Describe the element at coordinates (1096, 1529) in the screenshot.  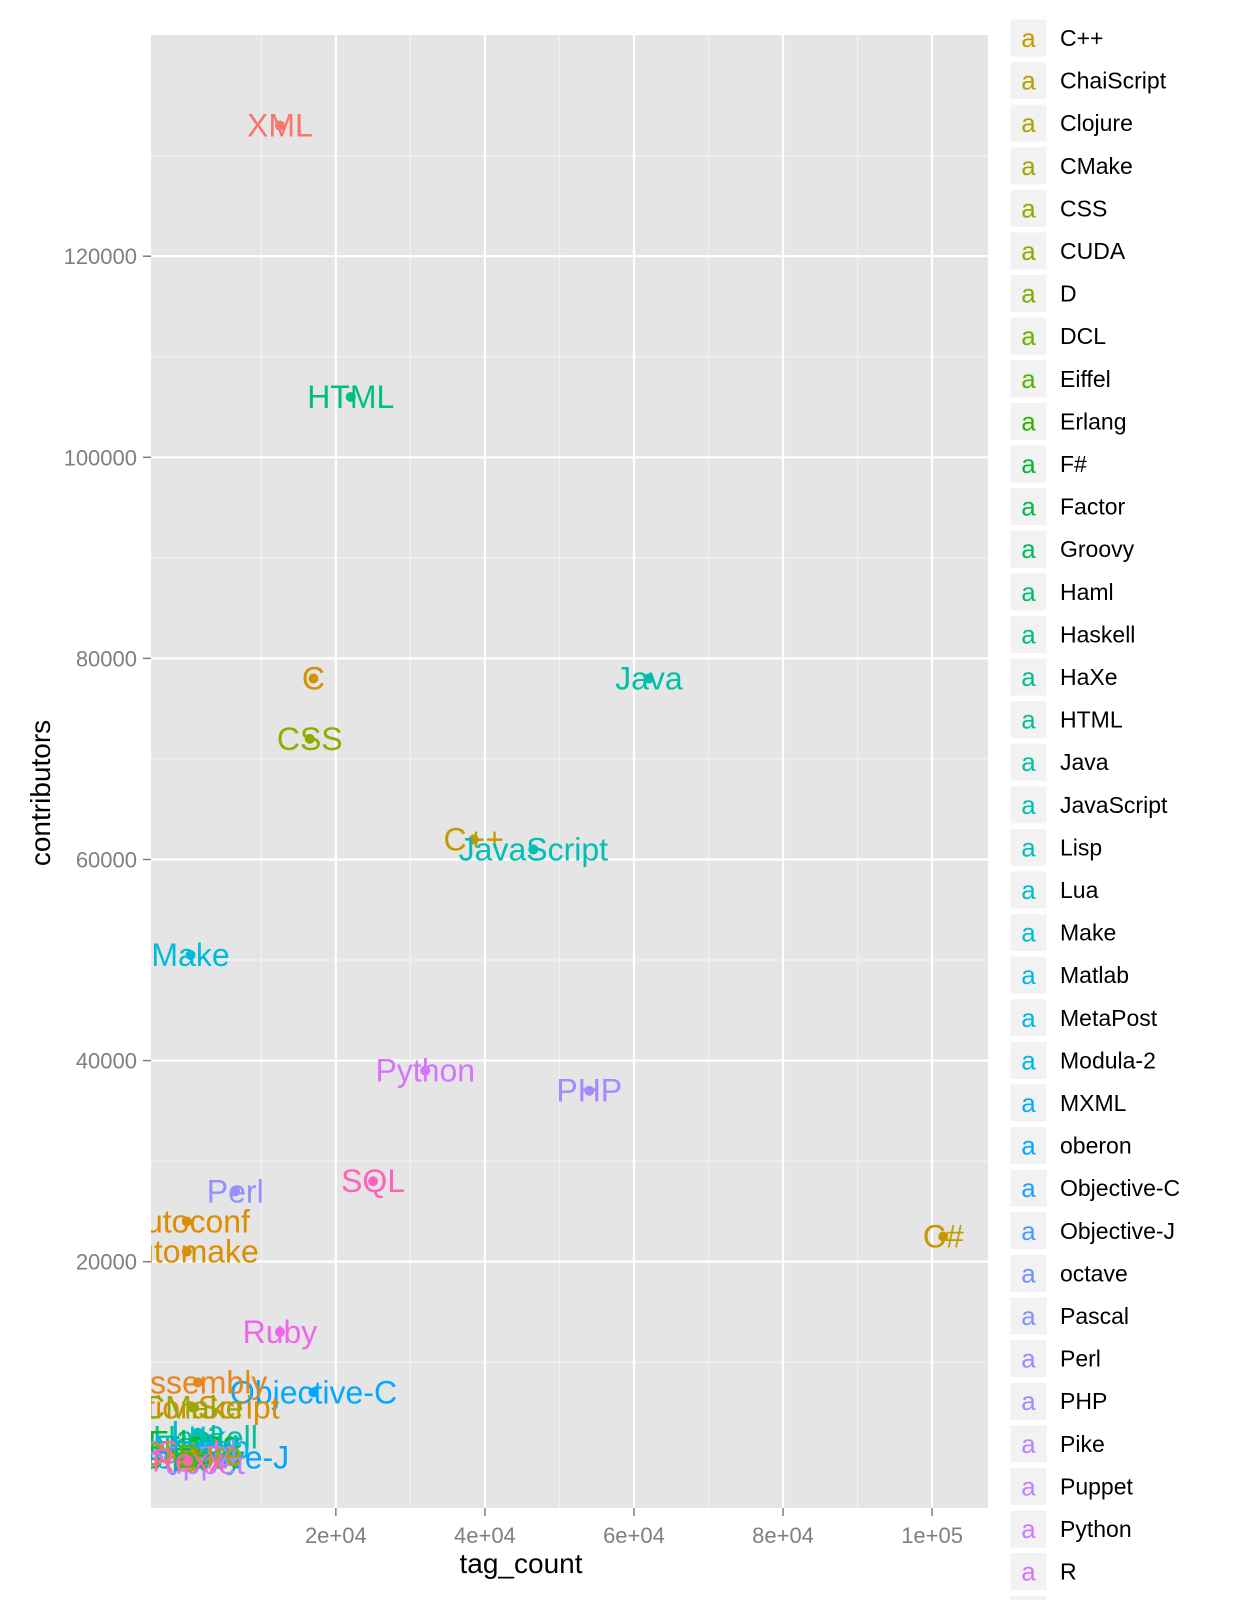
I see `legend-label: Python` at that location.